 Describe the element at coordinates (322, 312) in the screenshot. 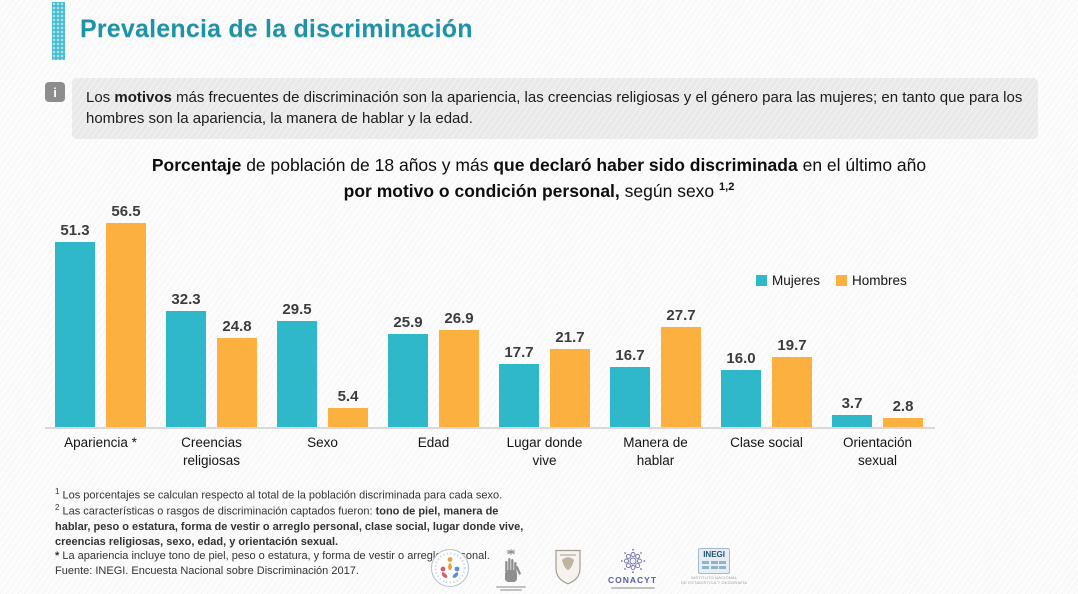

I see `bar-group: 29.5 5.4` at that location.